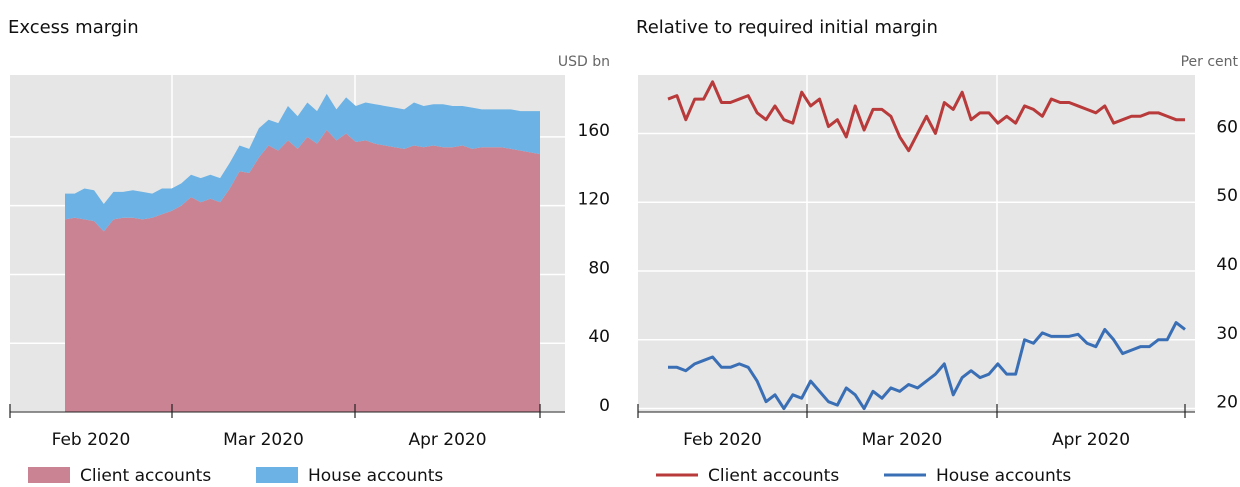 This screenshot has width=1240, height=487. What do you see at coordinates (787, 27) in the screenshot?
I see `chart-title: Relative to required initial margin` at bounding box center [787, 27].